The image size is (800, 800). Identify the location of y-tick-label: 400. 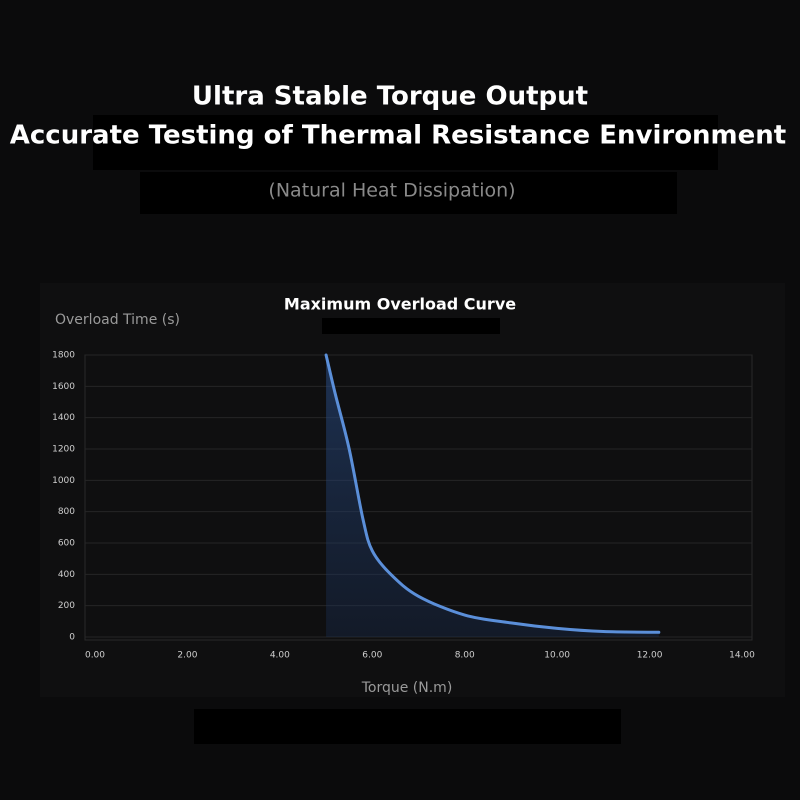
(66, 575).